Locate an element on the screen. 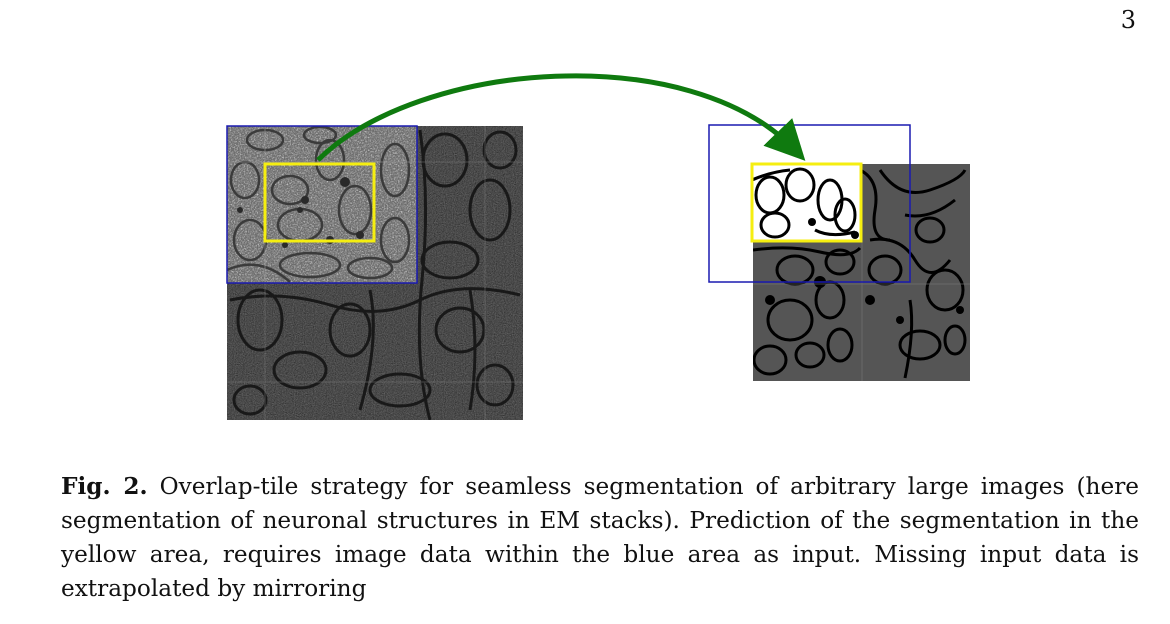 The image size is (1170, 624). green-arrow-icon is located at coordinates (561, 117).